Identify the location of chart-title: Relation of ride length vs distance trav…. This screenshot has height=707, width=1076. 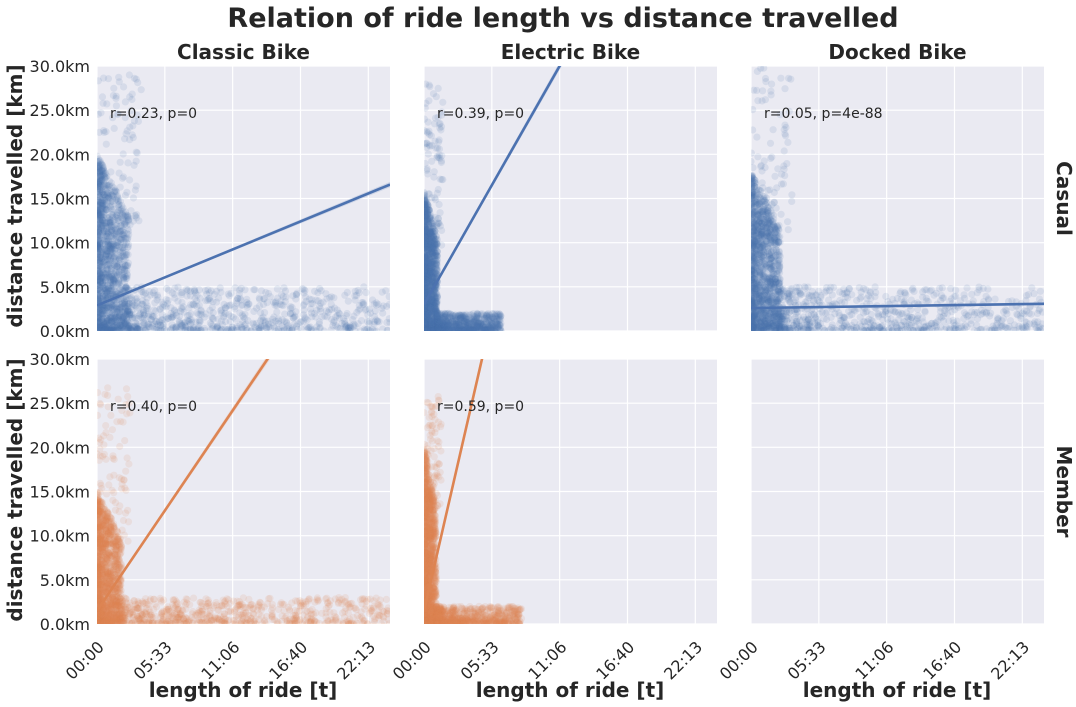
(562, 18).